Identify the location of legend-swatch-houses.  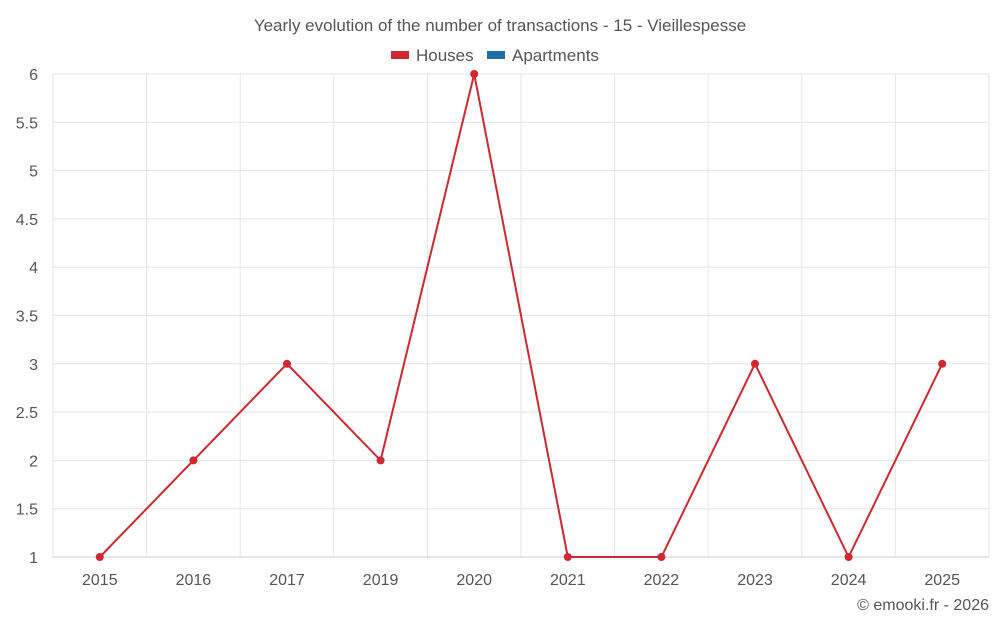
(400, 55).